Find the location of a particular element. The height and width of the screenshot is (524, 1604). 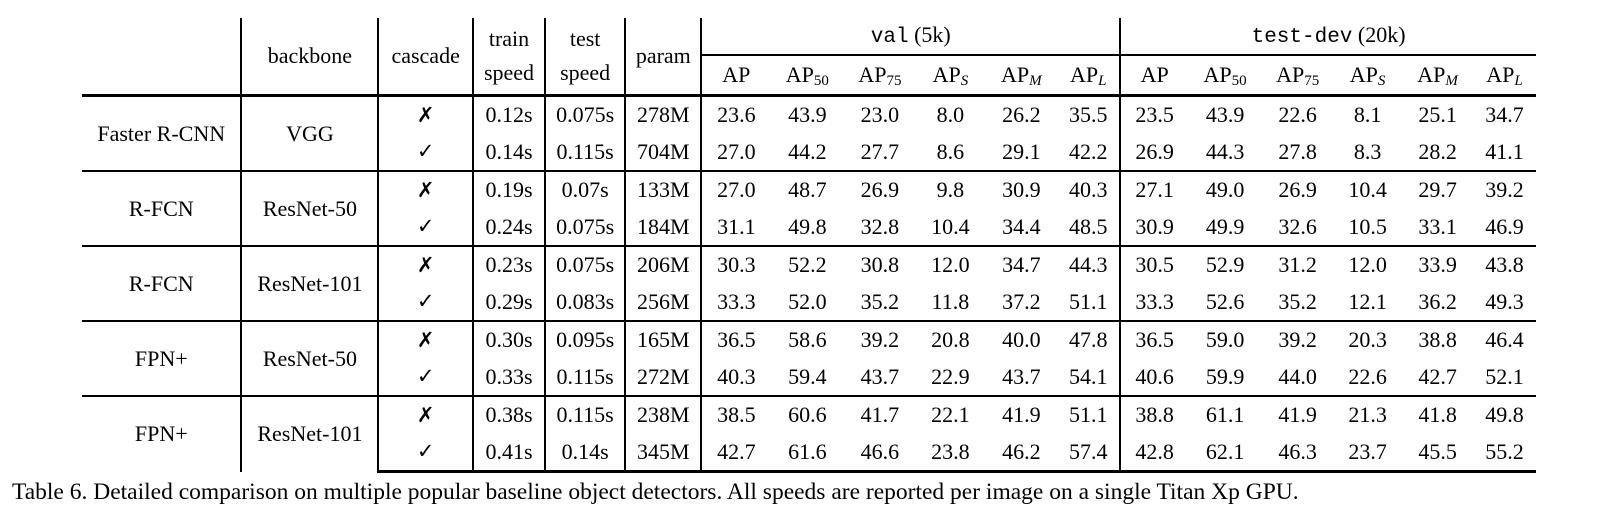

metric-header: APL is located at coordinates (1504, 75).